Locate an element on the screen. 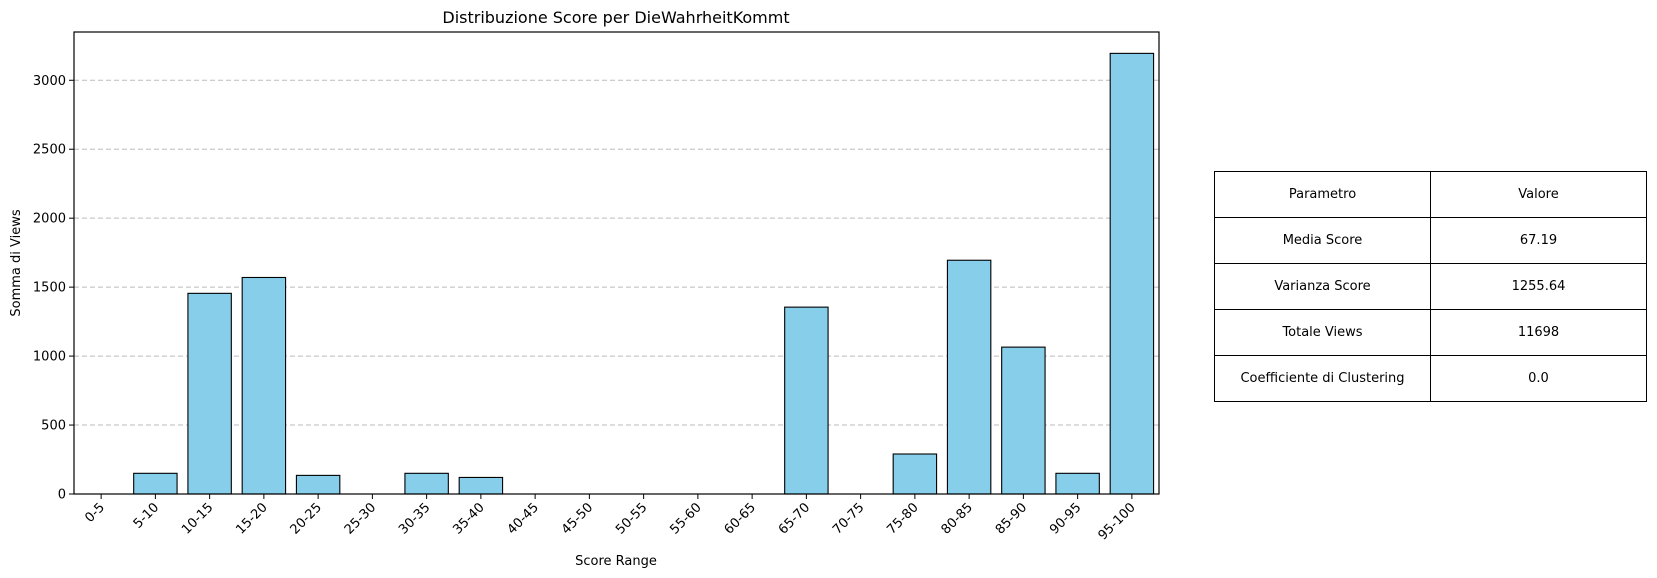 The width and height of the screenshot is (1657, 578). x-tick-label: 55-60 is located at coordinates (685, 518).